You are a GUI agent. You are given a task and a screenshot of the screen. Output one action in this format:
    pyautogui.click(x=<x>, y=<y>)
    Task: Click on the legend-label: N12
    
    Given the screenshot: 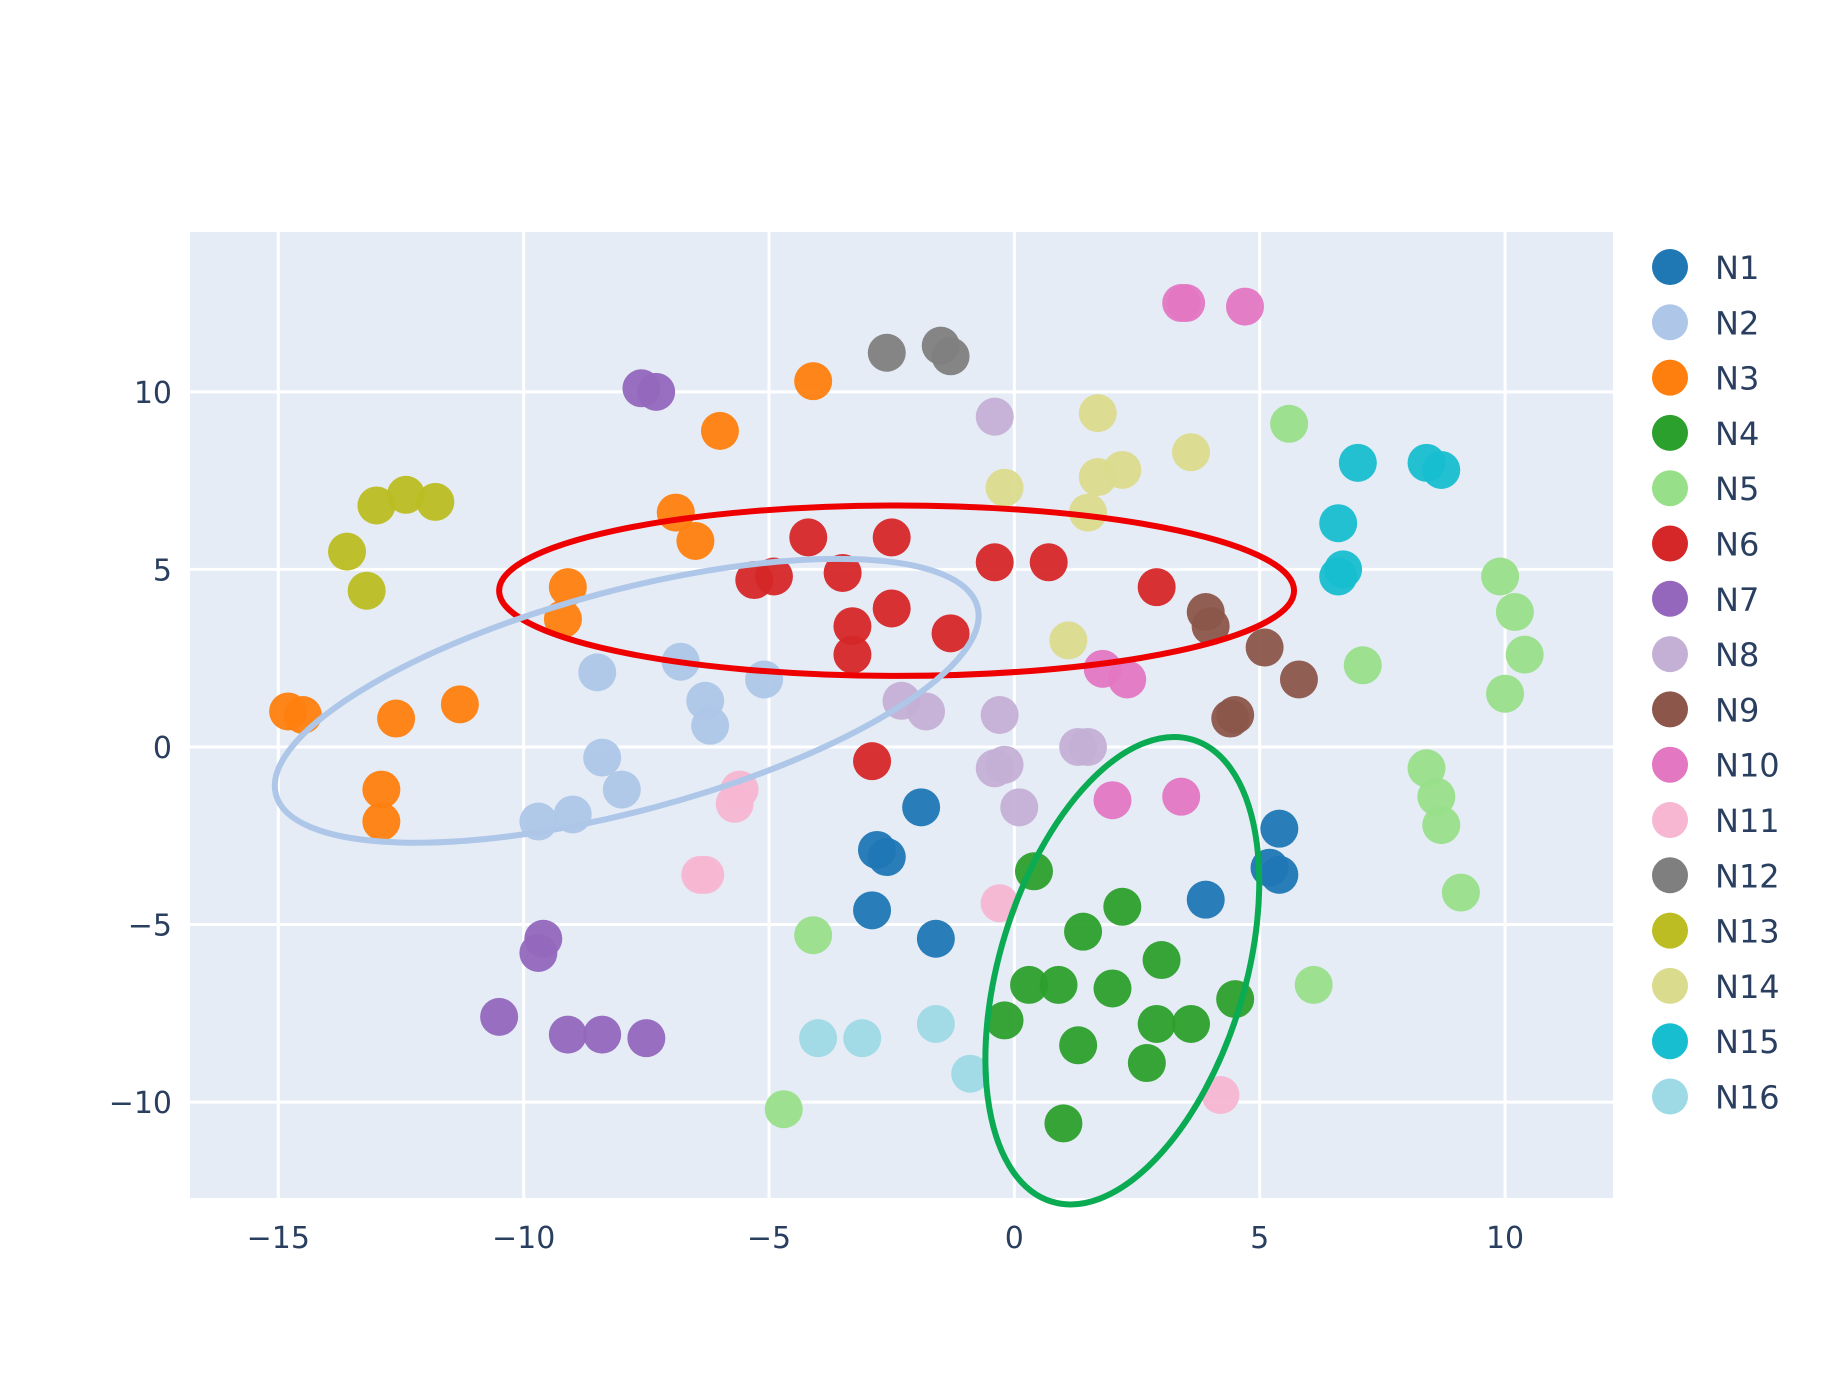 What is the action you would take?
    pyautogui.click(x=1747, y=876)
    